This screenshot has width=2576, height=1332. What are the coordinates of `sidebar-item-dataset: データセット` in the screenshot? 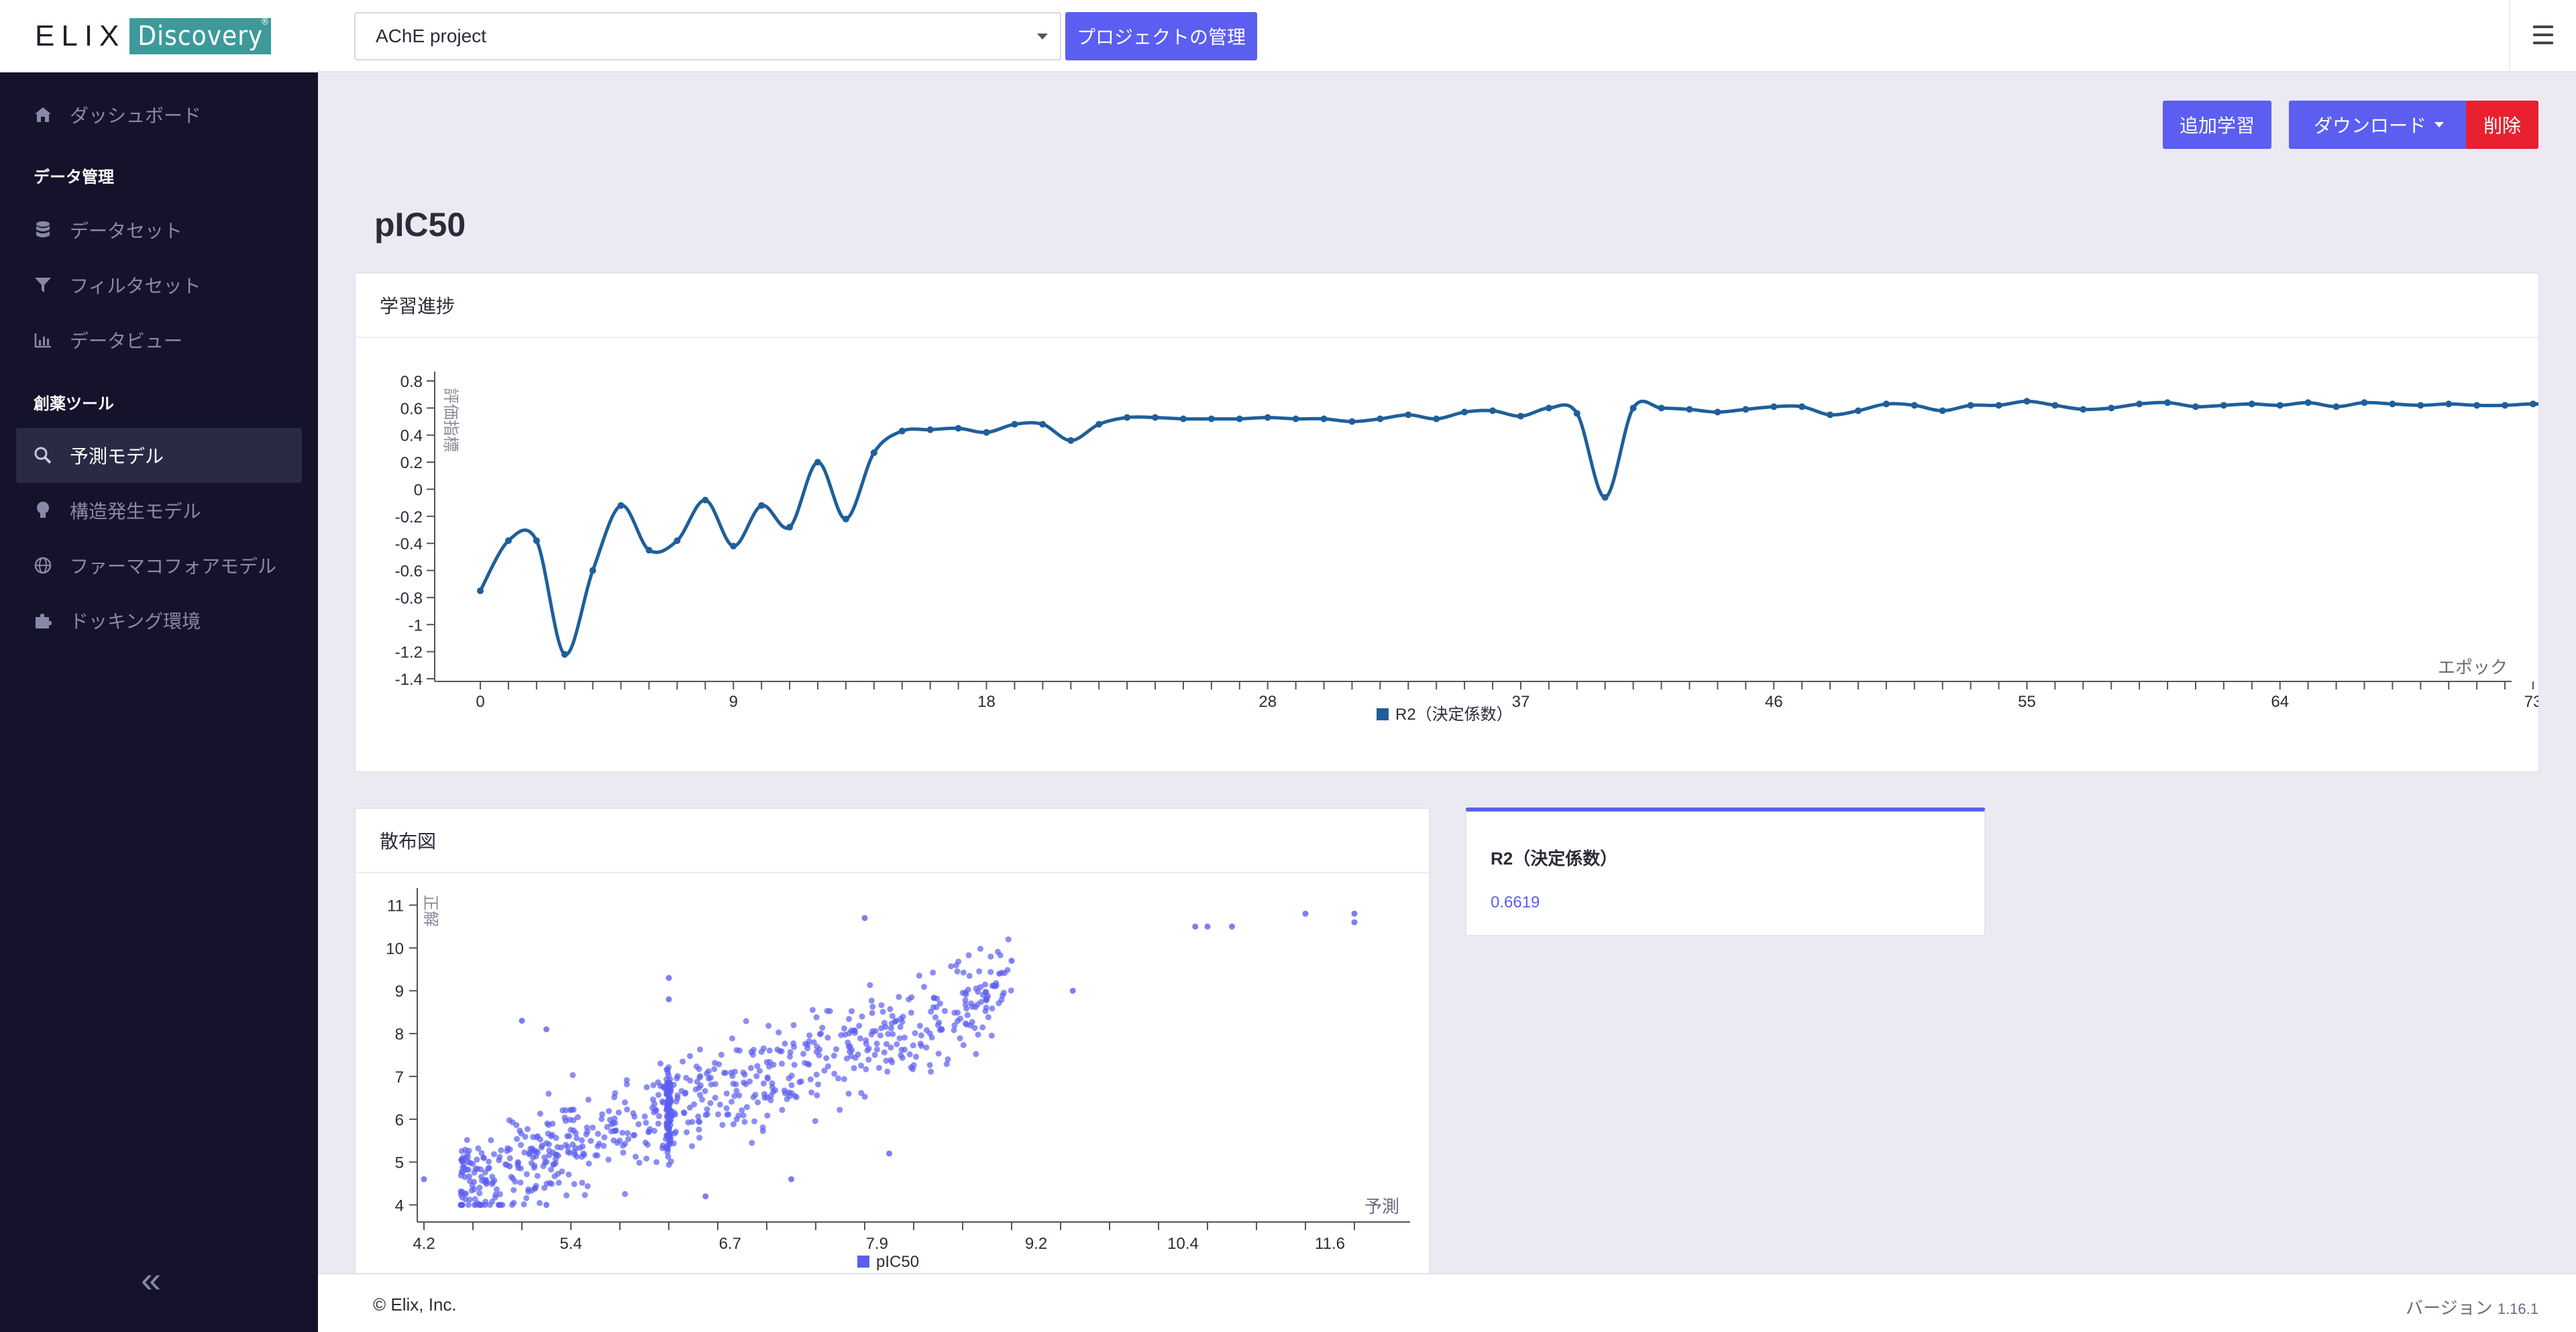 It's located at (159, 230).